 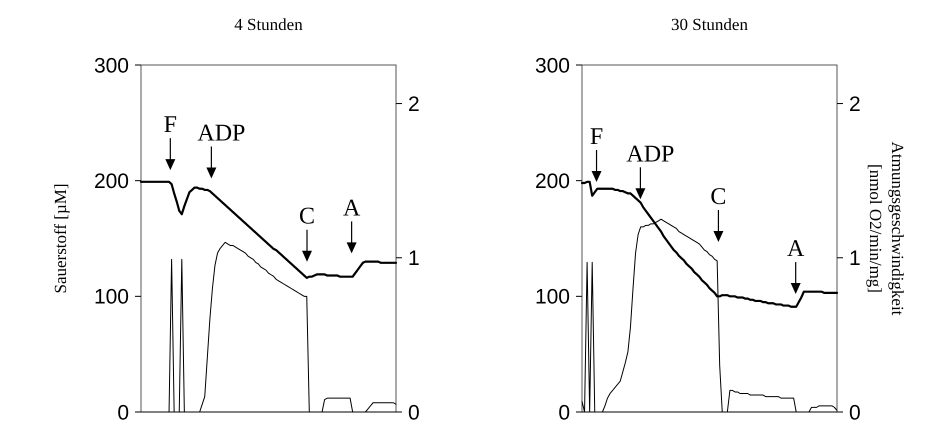 I want to click on chart-title: 30 Stunden, so click(x=709, y=24).